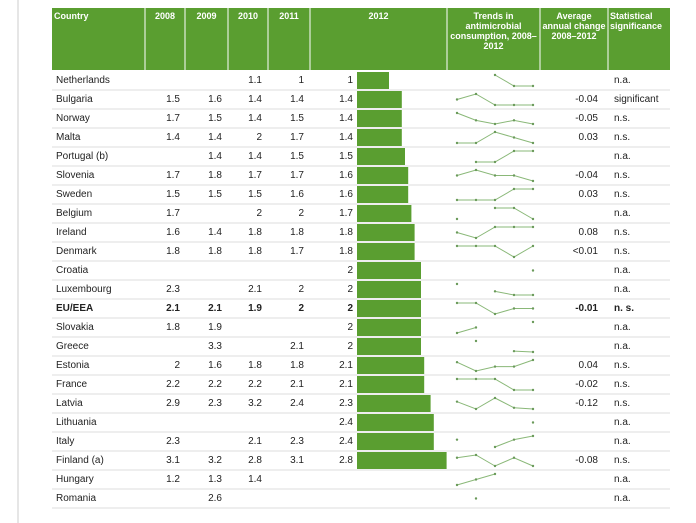  What do you see at coordinates (72, 384) in the screenshot?
I see `country: France` at bounding box center [72, 384].